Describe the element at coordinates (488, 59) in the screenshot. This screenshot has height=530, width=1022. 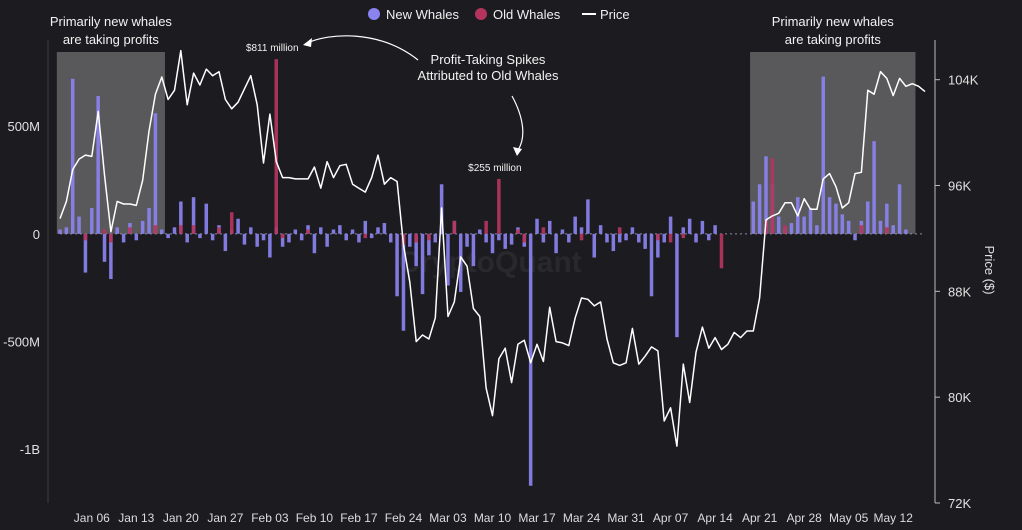
I see `callout-line1: Profit-Taking Spikes` at that location.